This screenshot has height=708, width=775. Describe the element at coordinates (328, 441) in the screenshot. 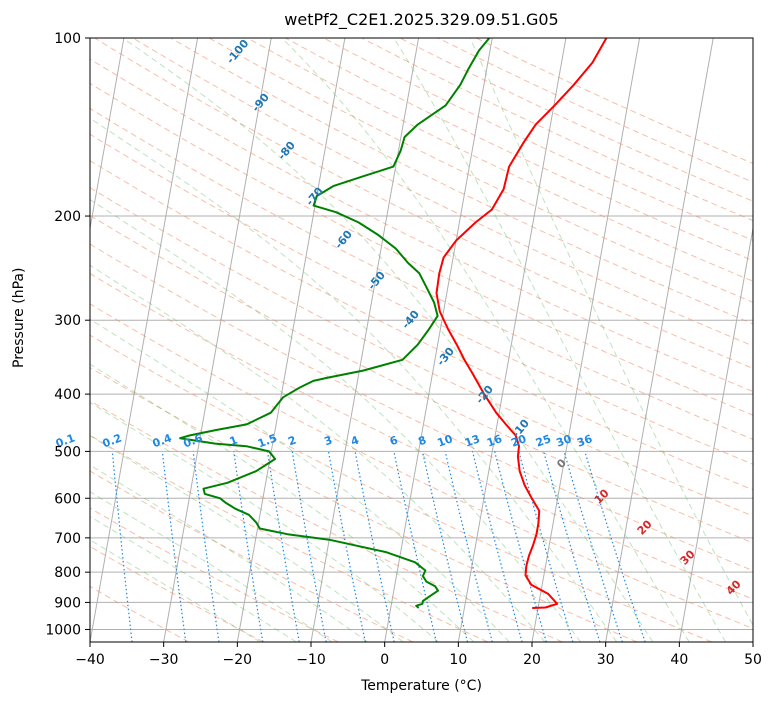

I see `mixing-ratio-label: 3` at that location.